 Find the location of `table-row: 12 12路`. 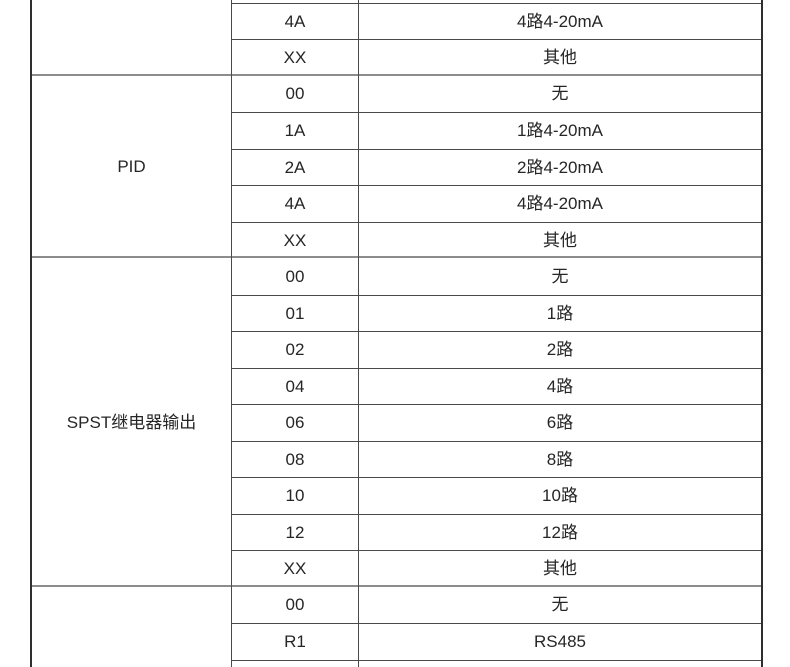

table-row: 12 12路 is located at coordinates (496, 531).